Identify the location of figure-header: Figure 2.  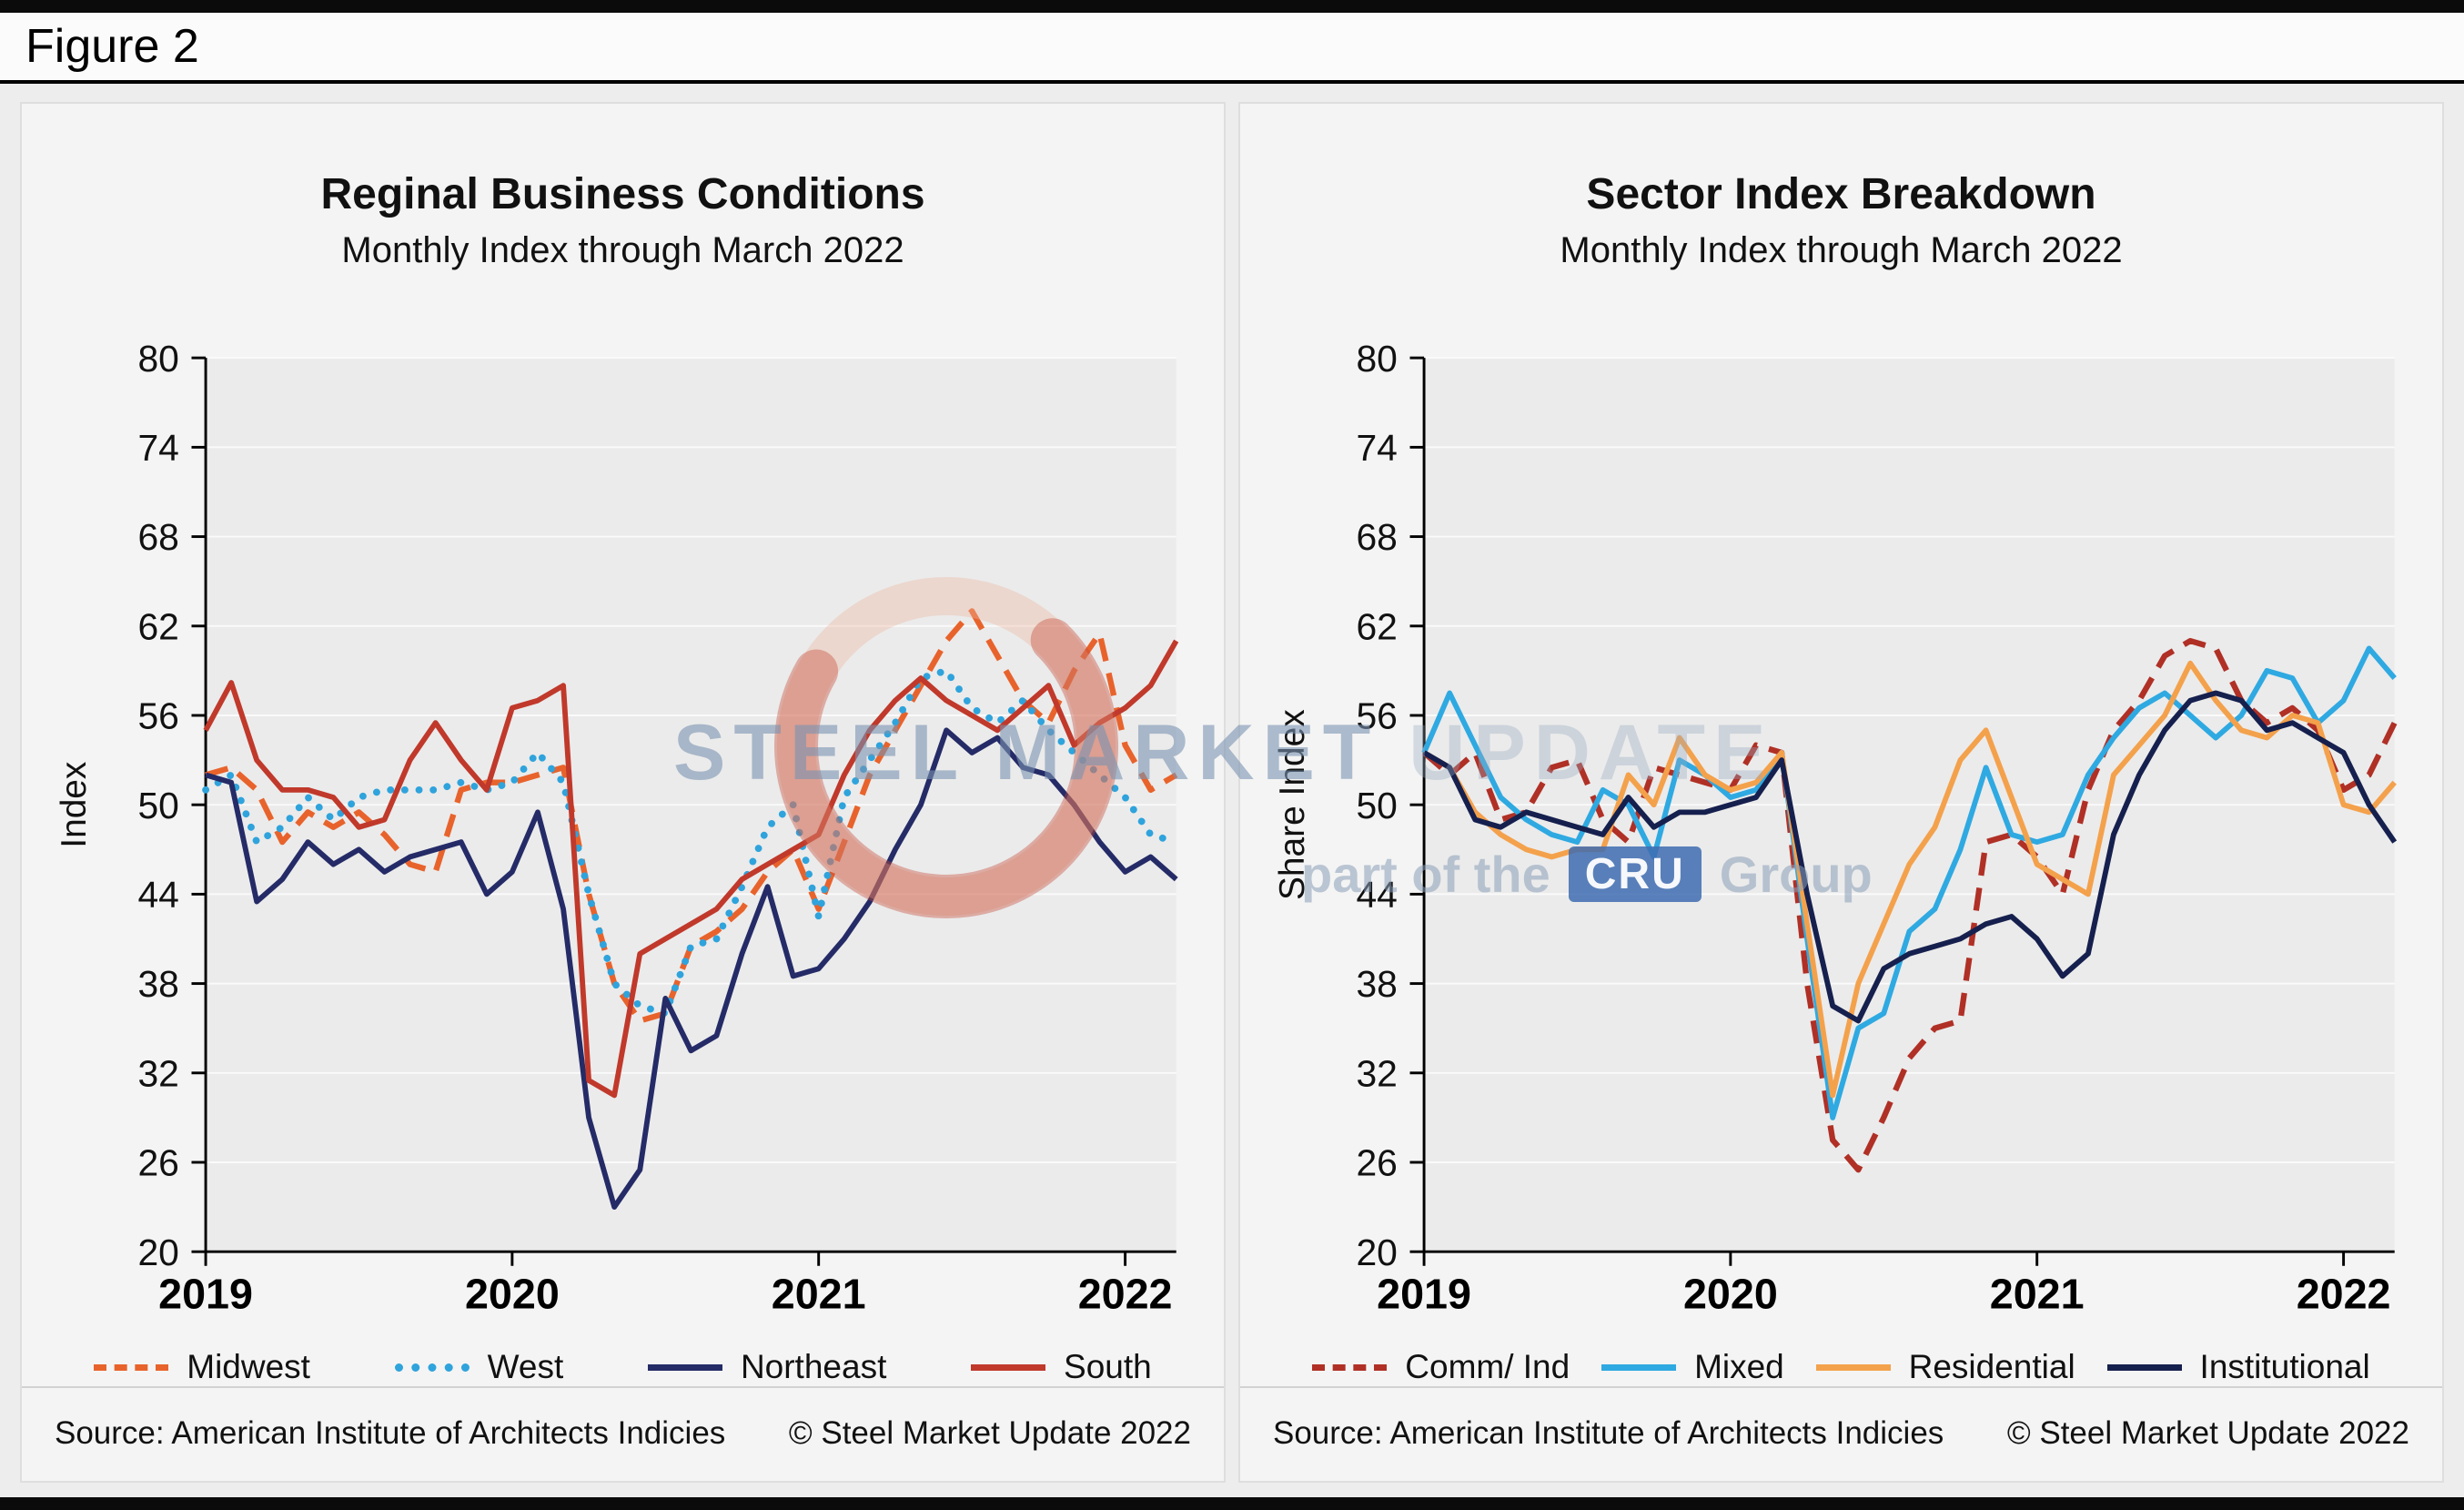
(1232, 48).